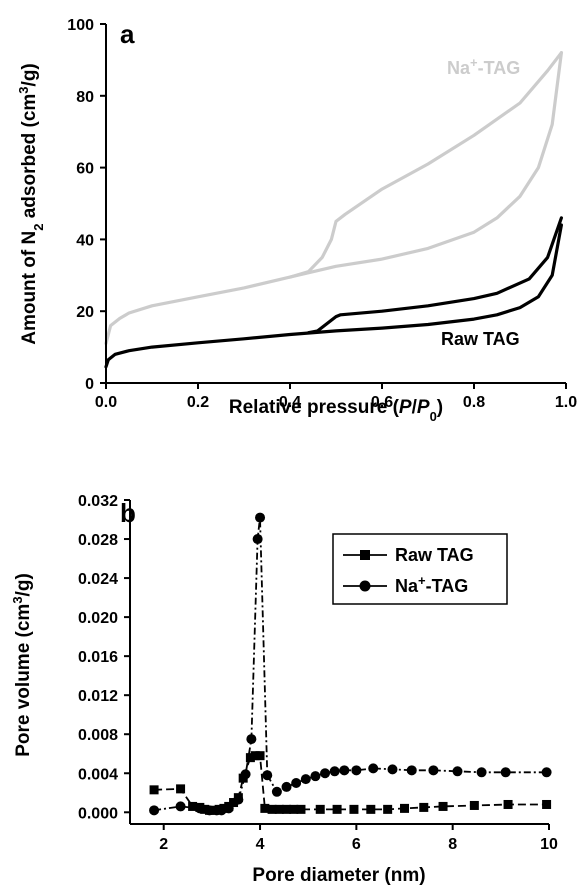 The width and height of the screenshot is (584, 886). What do you see at coordinates (85, 169) in the screenshot?
I see `y-tick-label: 60` at bounding box center [85, 169].